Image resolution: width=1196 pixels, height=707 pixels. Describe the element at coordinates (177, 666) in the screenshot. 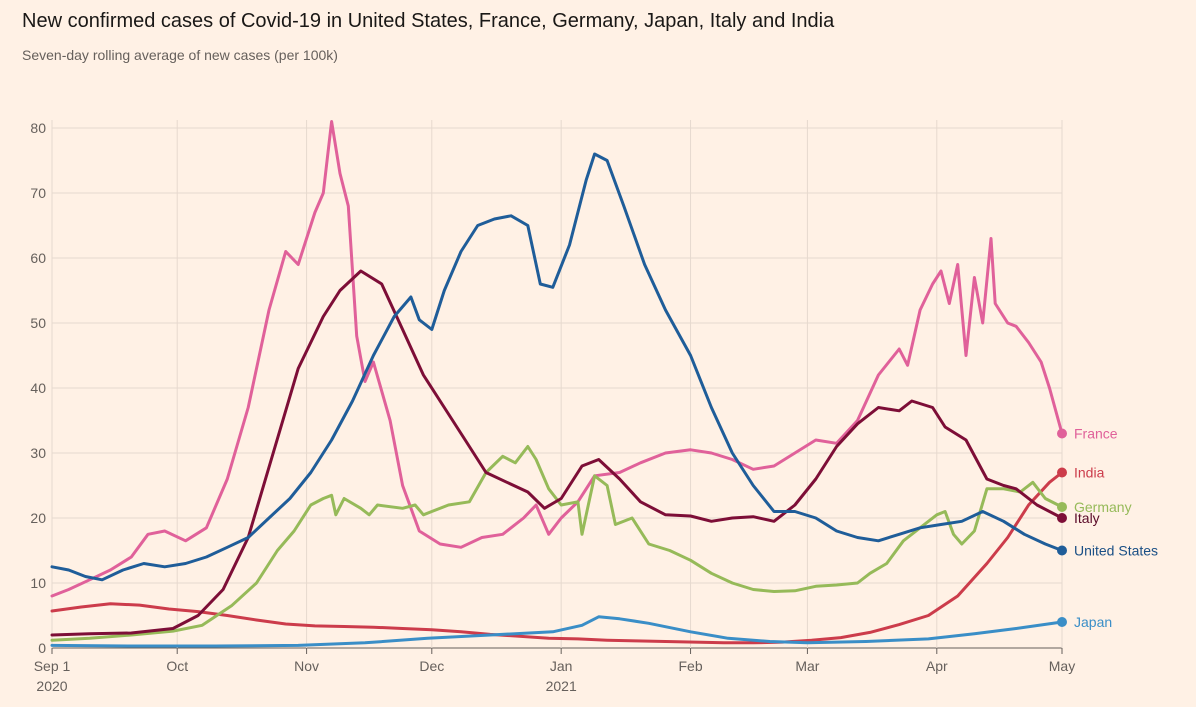

I see `x-tick-label: Oct` at that location.